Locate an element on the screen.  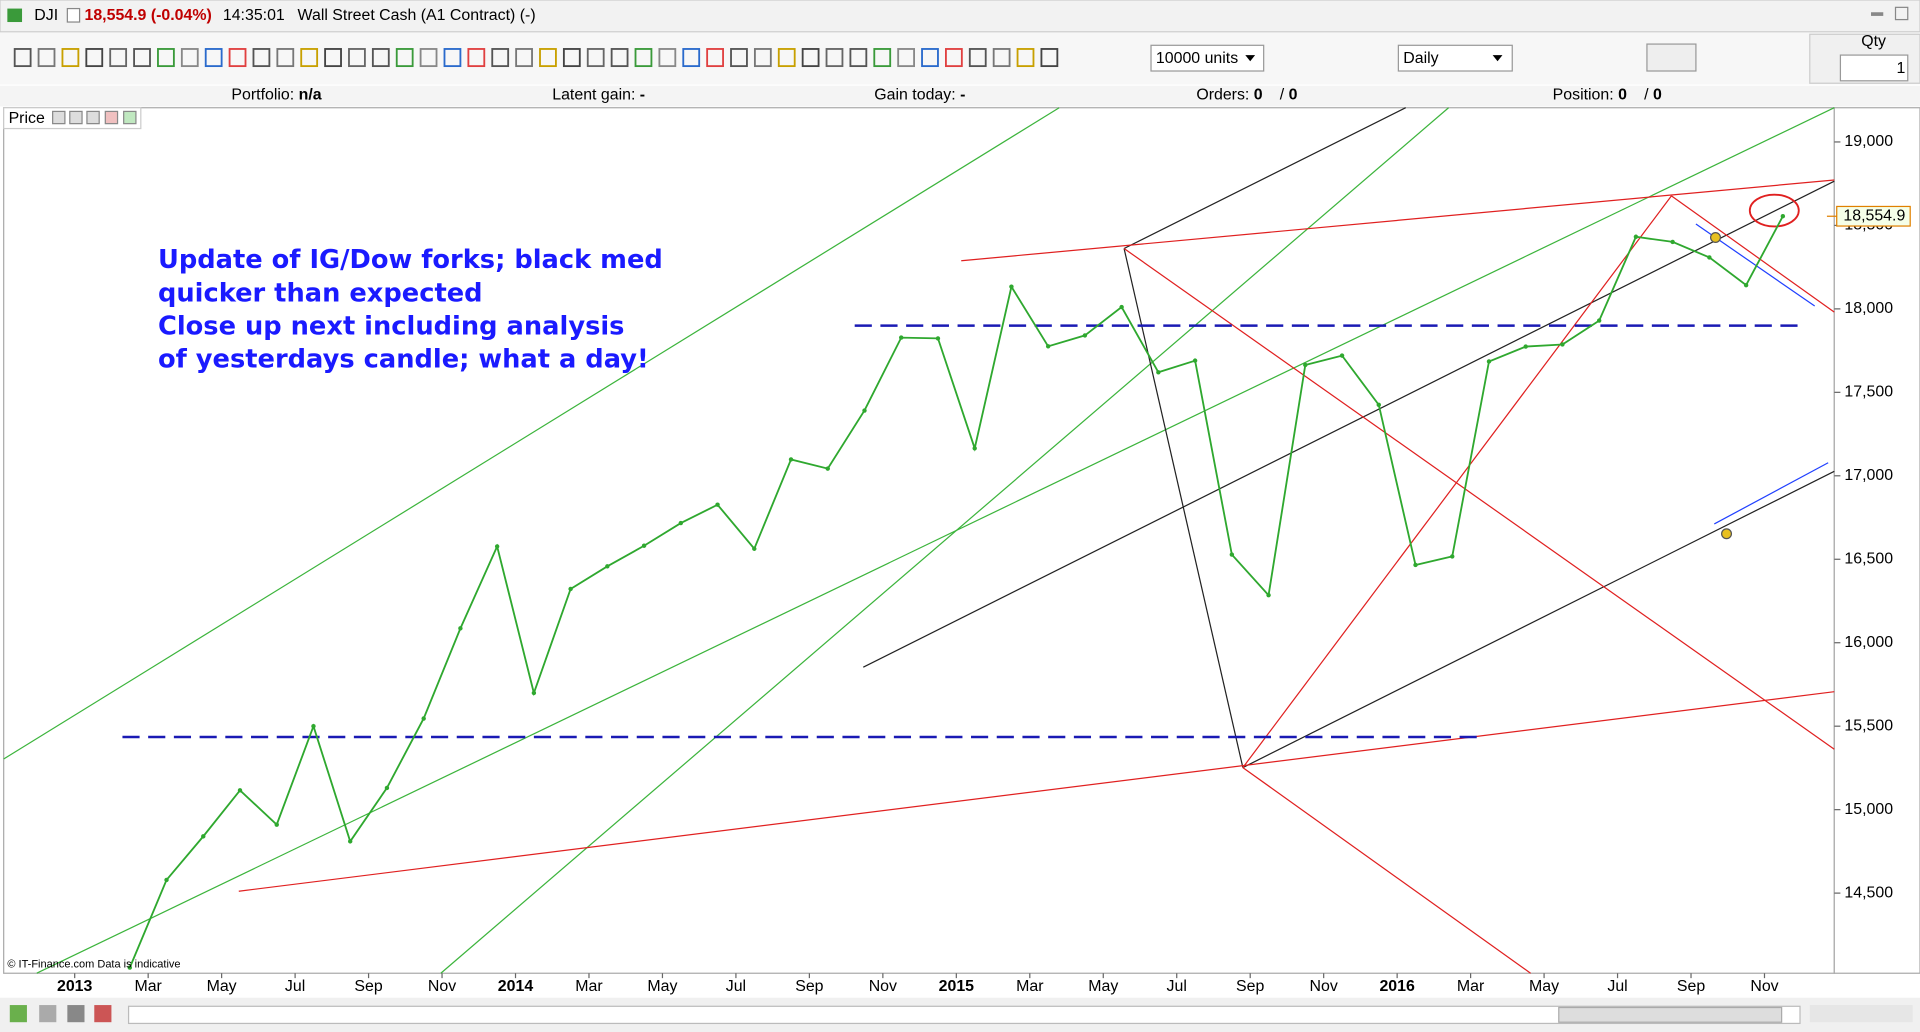
info-label: Position: is located at coordinates (1583, 95).